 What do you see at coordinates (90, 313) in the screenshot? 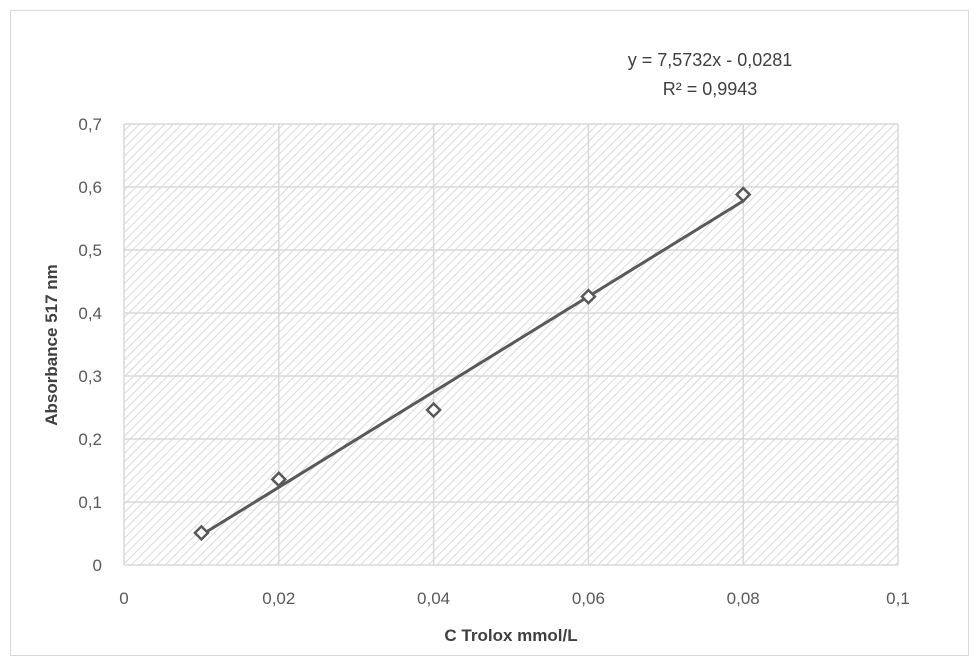
I see `y-tick-label: 0,4` at bounding box center [90, 313].